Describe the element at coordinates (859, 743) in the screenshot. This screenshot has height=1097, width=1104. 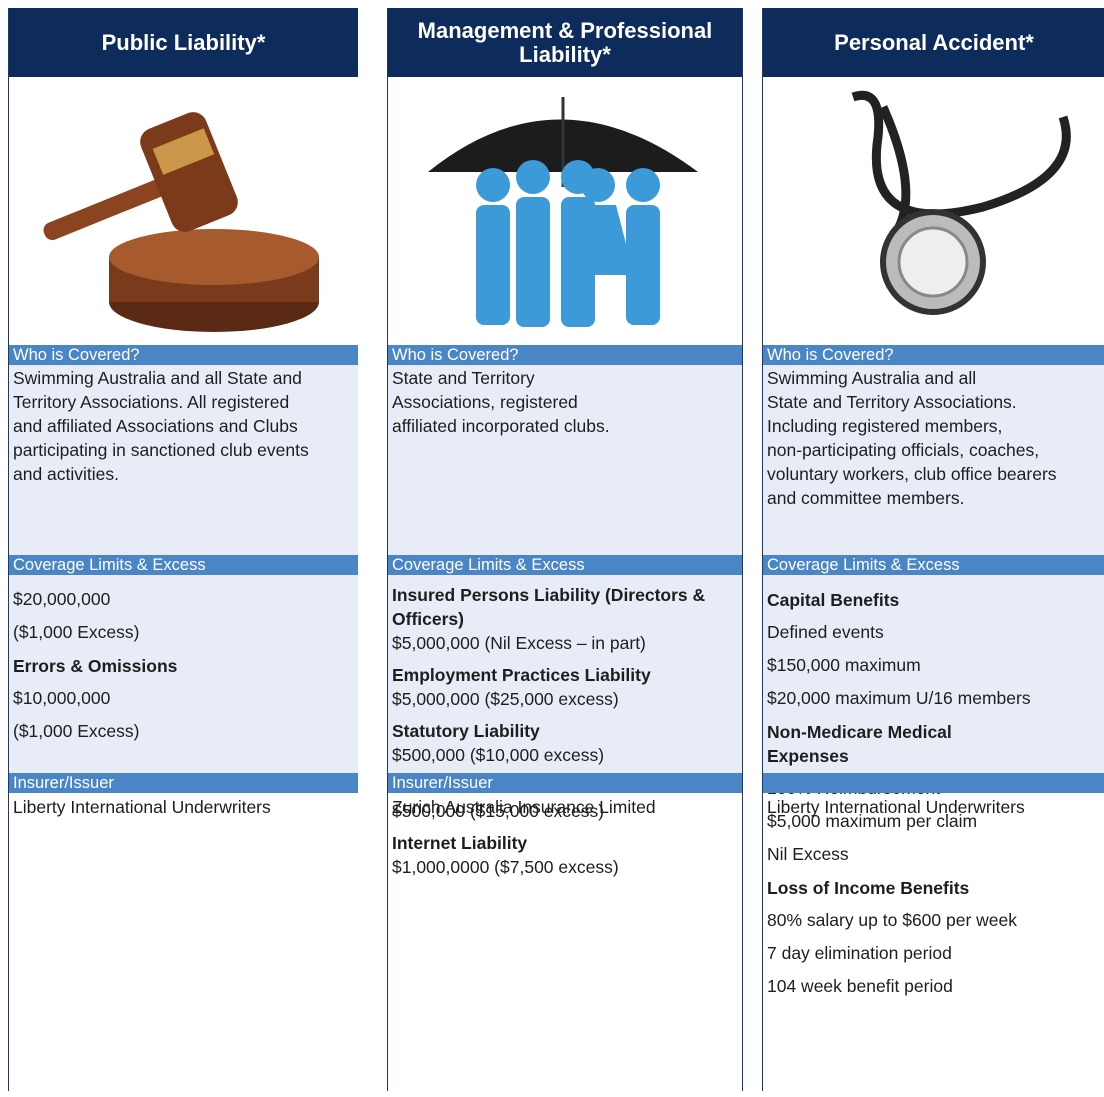
I see `coverage-heading: Non-Medicare Medical Expenses` at that location.